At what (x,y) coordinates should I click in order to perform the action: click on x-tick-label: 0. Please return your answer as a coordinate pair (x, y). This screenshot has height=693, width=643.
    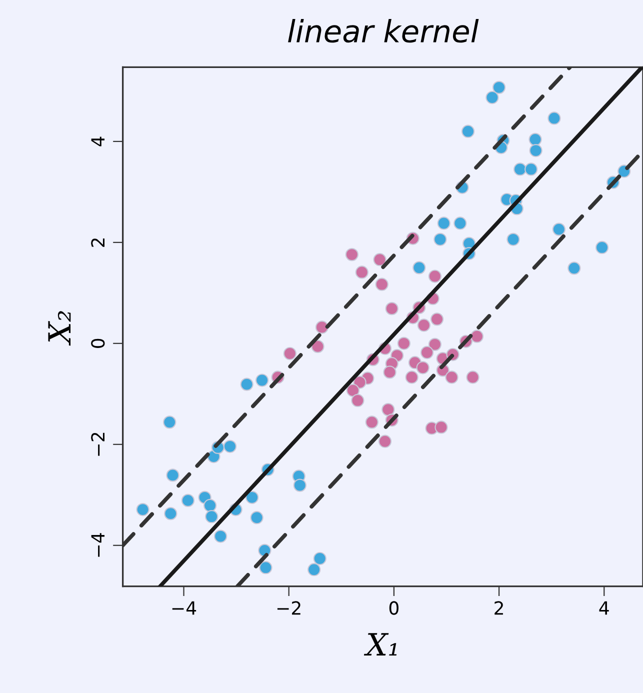
    Looking at the image, I should click on (393, 608).